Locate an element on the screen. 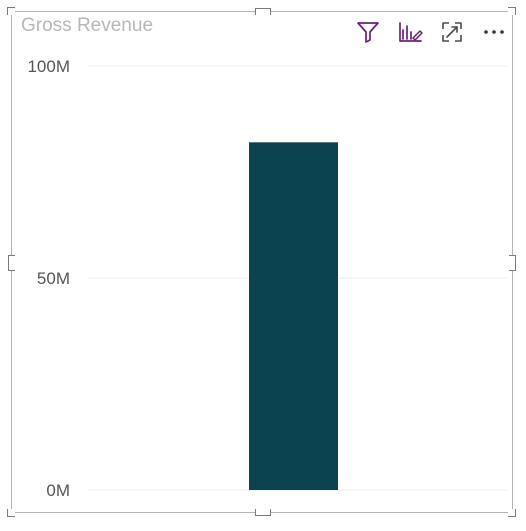 This screenshot has height=531, width=526. resize-handle-top-left is located at coordinates (11, 11).